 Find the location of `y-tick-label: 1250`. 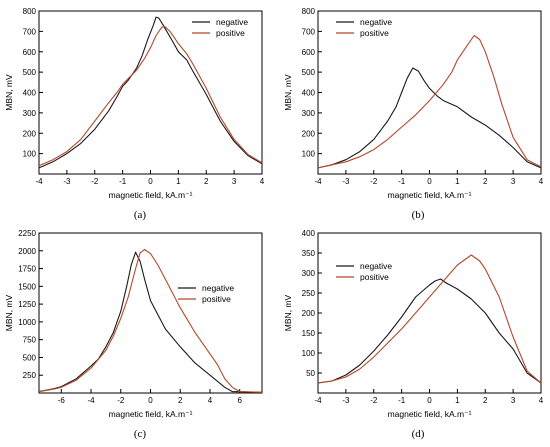

y-tick-label: 1250 is located at coordinates (27, 304).